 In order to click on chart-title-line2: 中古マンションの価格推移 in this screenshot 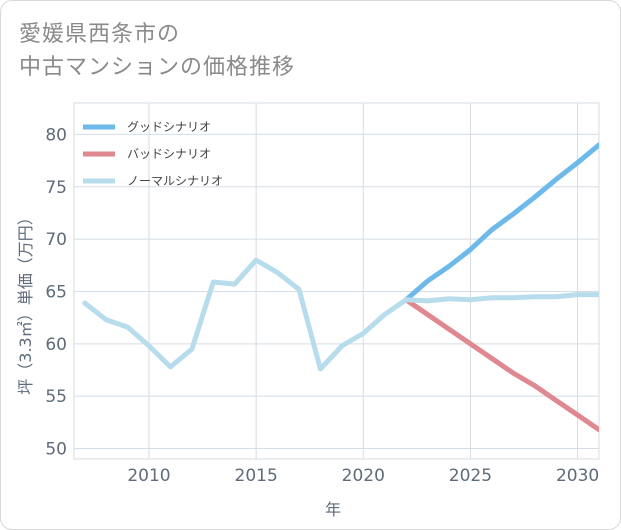, I will do `click(157, 67)`.